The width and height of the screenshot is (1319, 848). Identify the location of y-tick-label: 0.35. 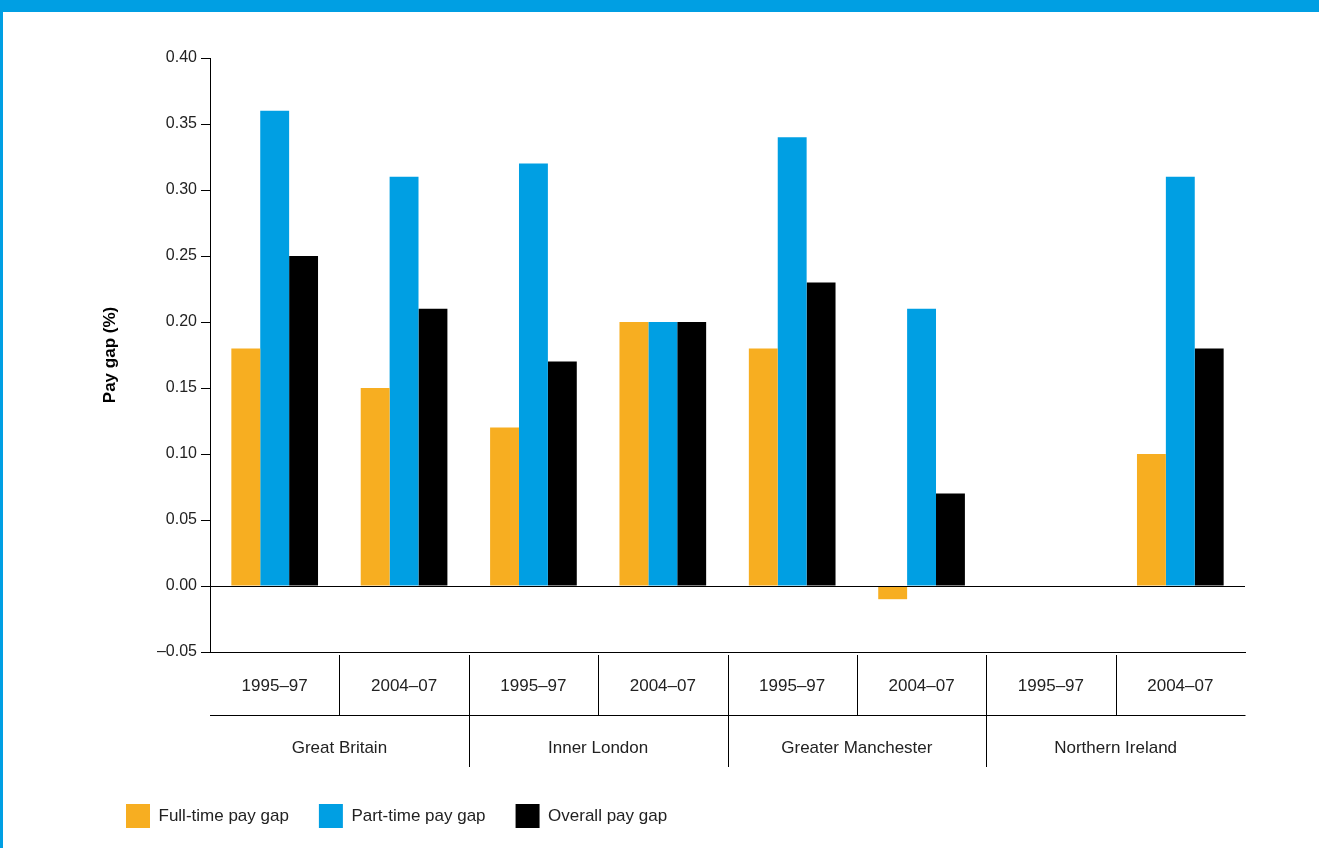
(181, 123).